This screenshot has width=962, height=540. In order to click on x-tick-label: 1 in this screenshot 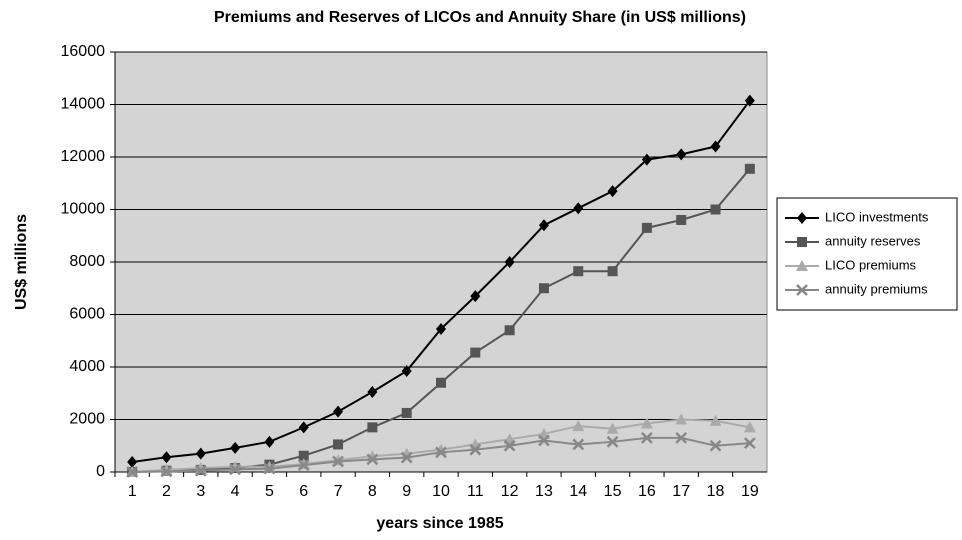, I will do `click(132, 491)`.